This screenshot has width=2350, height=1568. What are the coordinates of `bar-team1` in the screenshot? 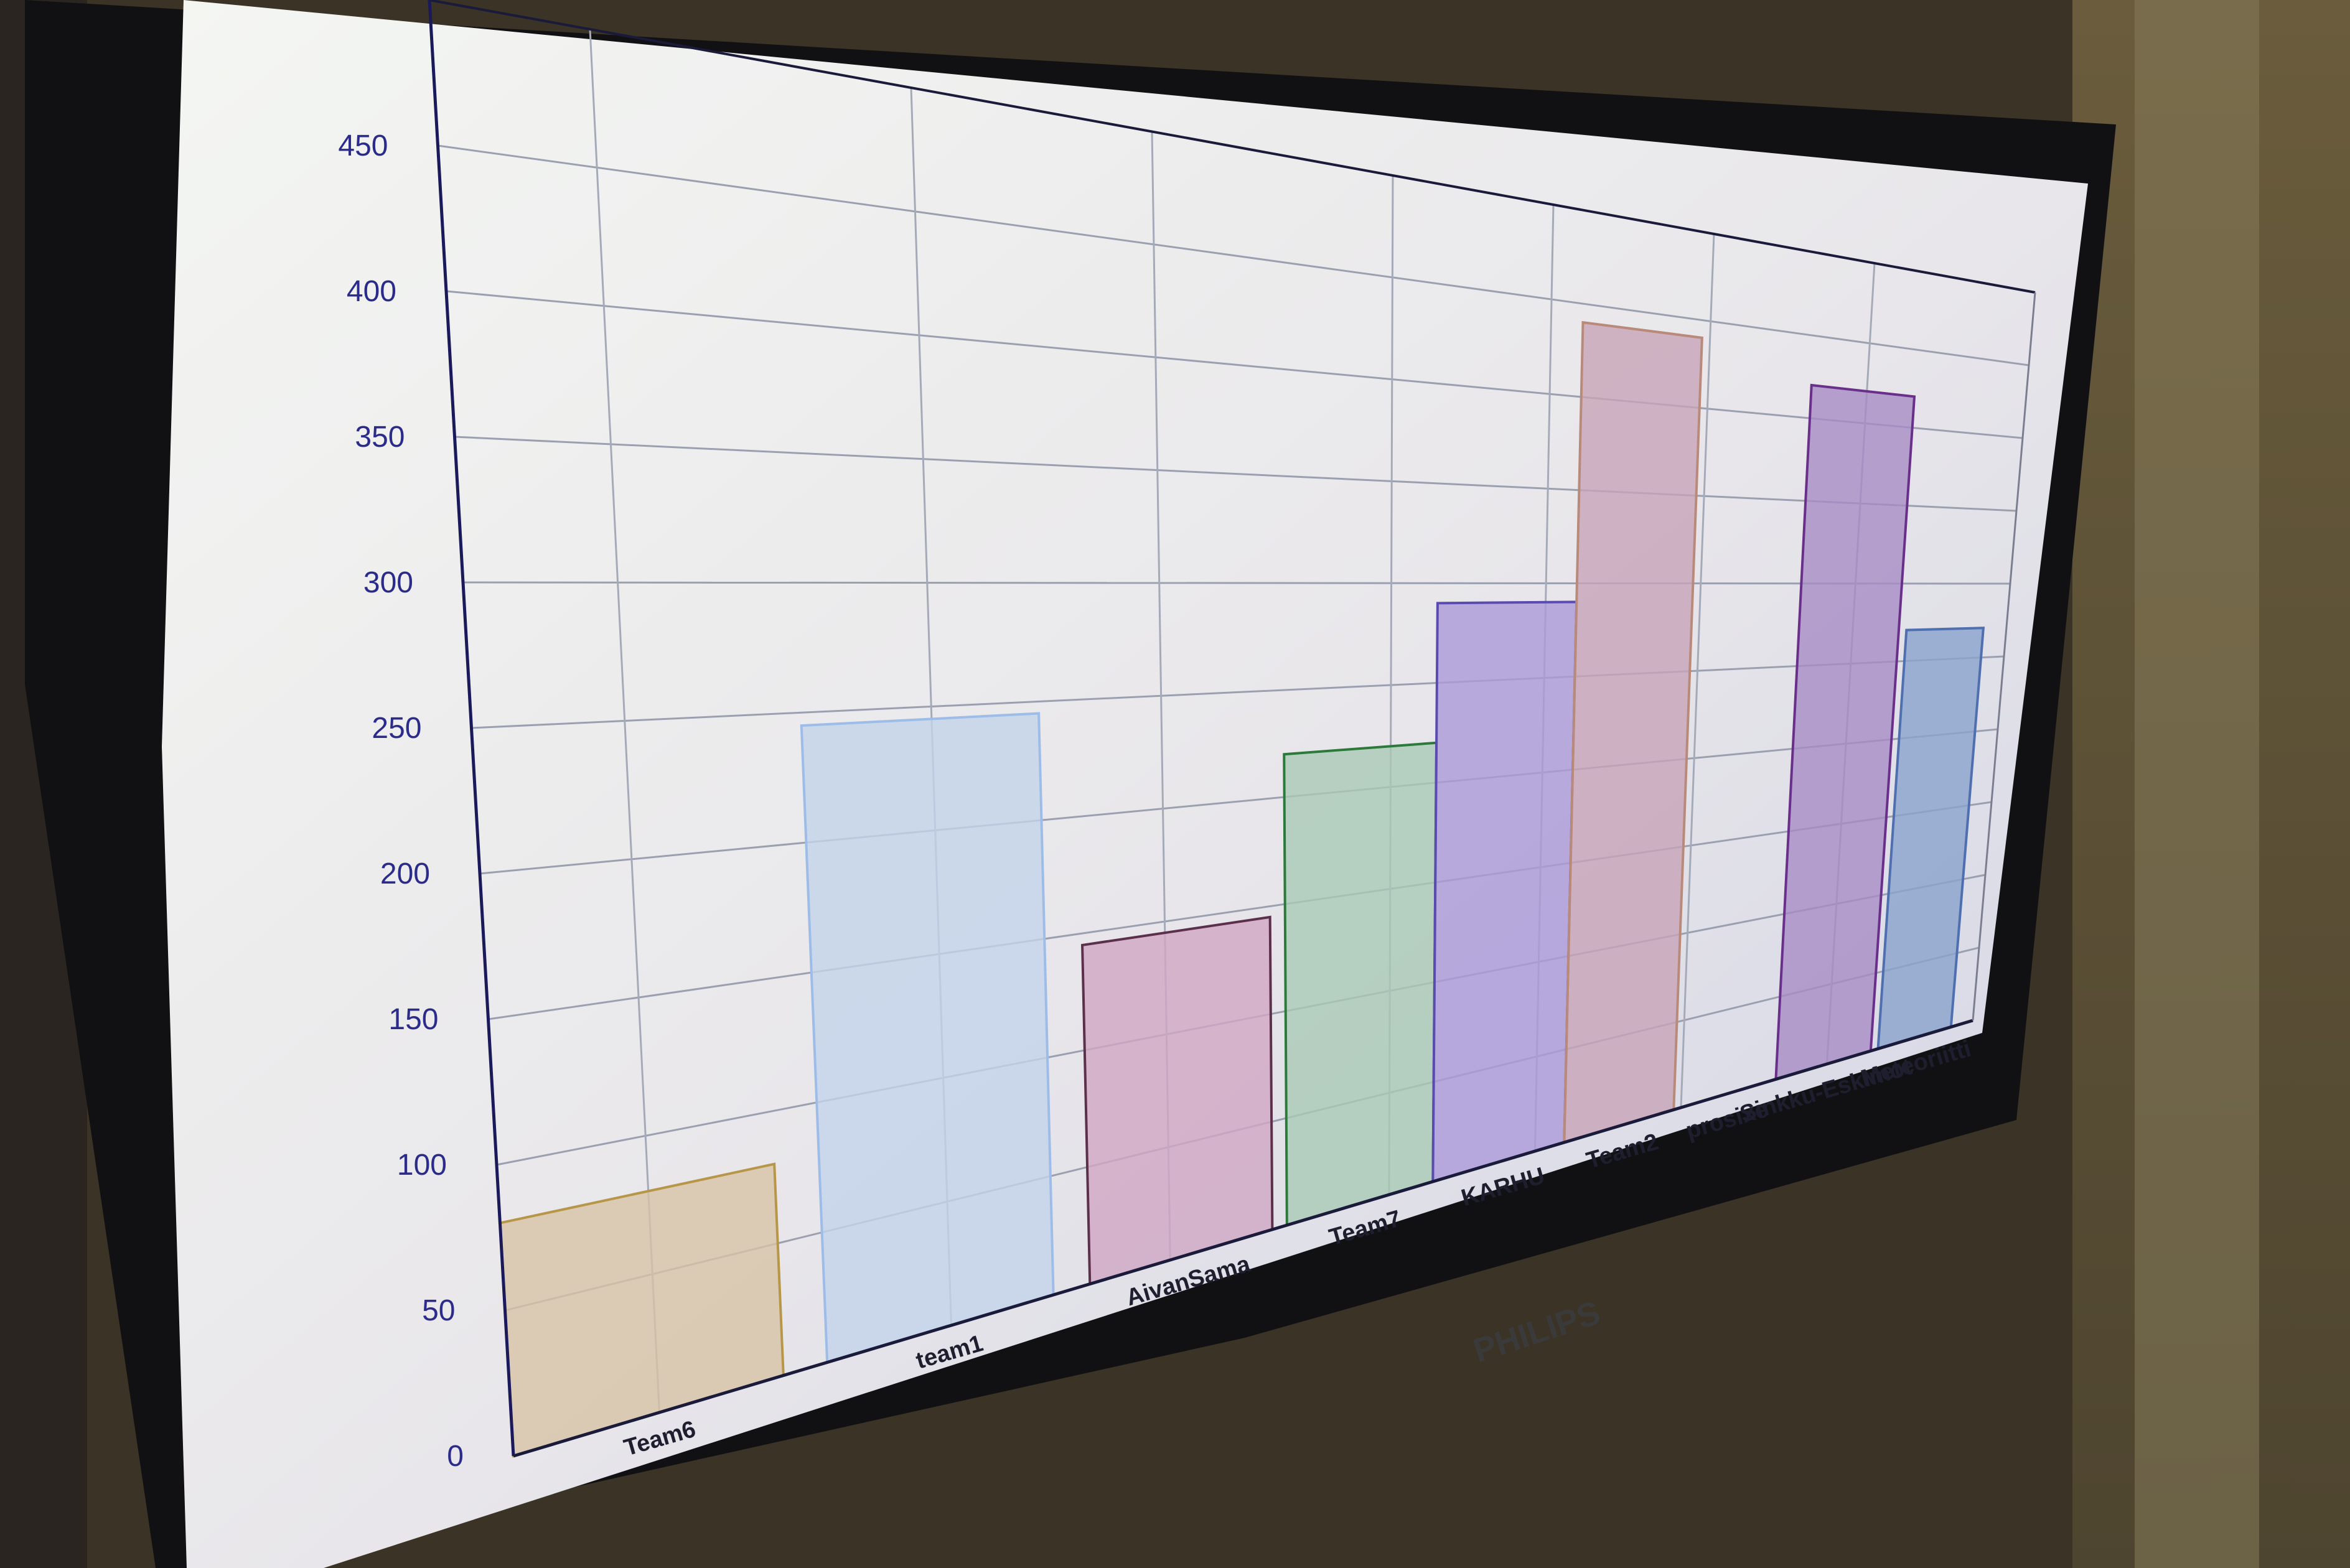 It's located at (927, 1038).